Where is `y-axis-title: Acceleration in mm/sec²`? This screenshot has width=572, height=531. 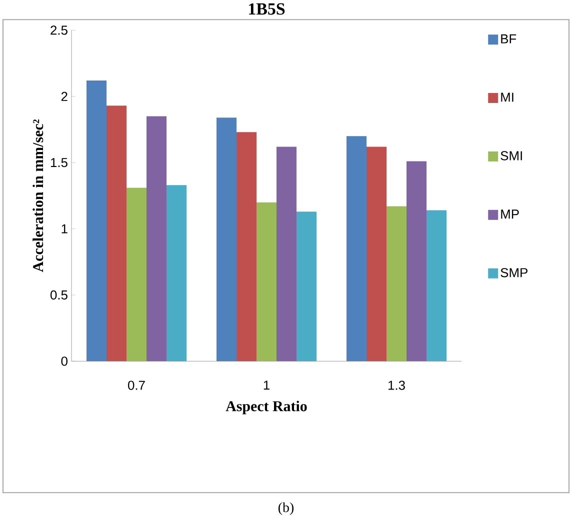
y-axis-title: Acceleration in mm/sec² is located at coordinates (38, 196).